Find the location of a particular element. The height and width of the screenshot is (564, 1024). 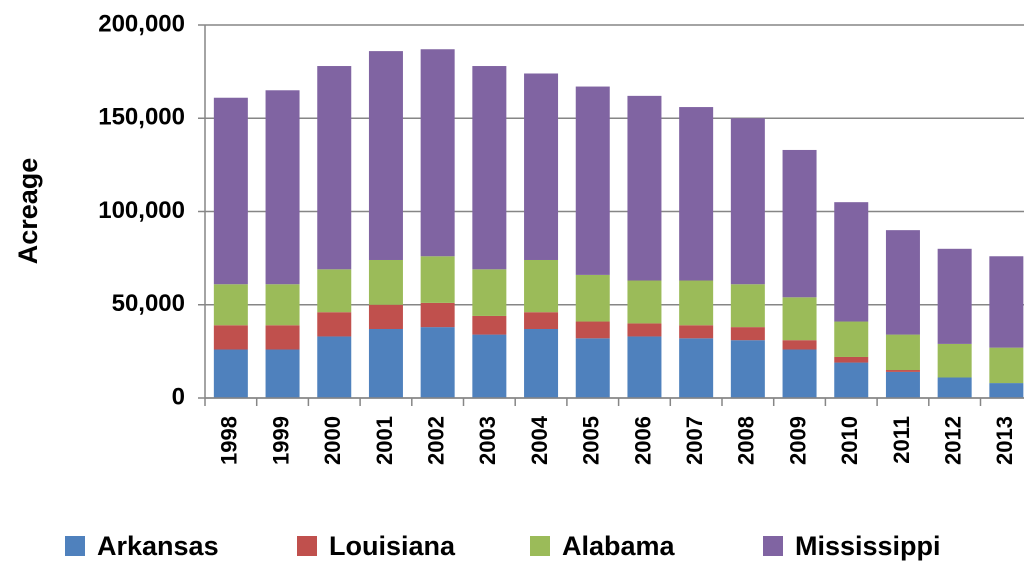

x-tick-label: 2005 is located at coordinates (591, 440).